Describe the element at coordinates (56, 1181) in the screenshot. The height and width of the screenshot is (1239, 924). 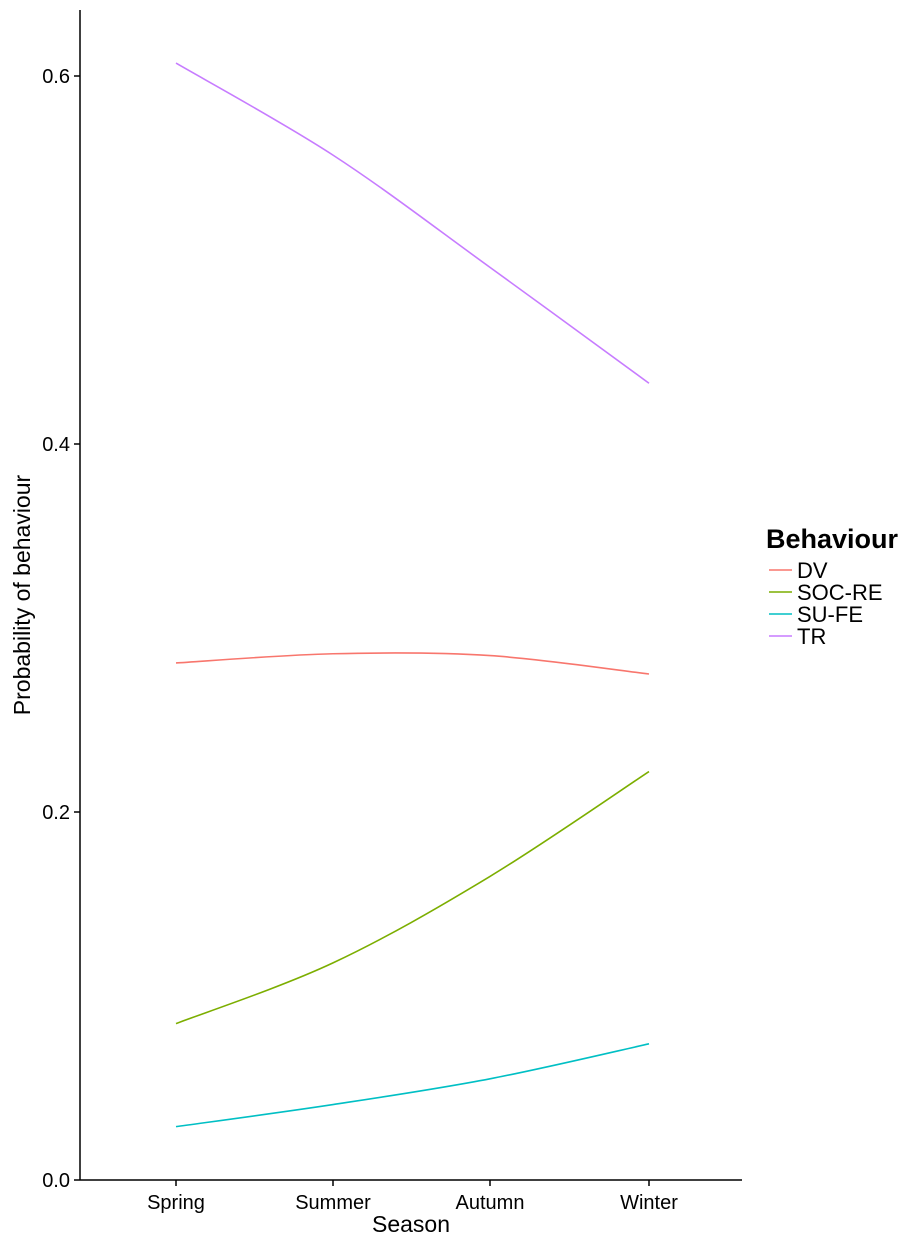
I see `y-tick-label: 0.0` at that location.